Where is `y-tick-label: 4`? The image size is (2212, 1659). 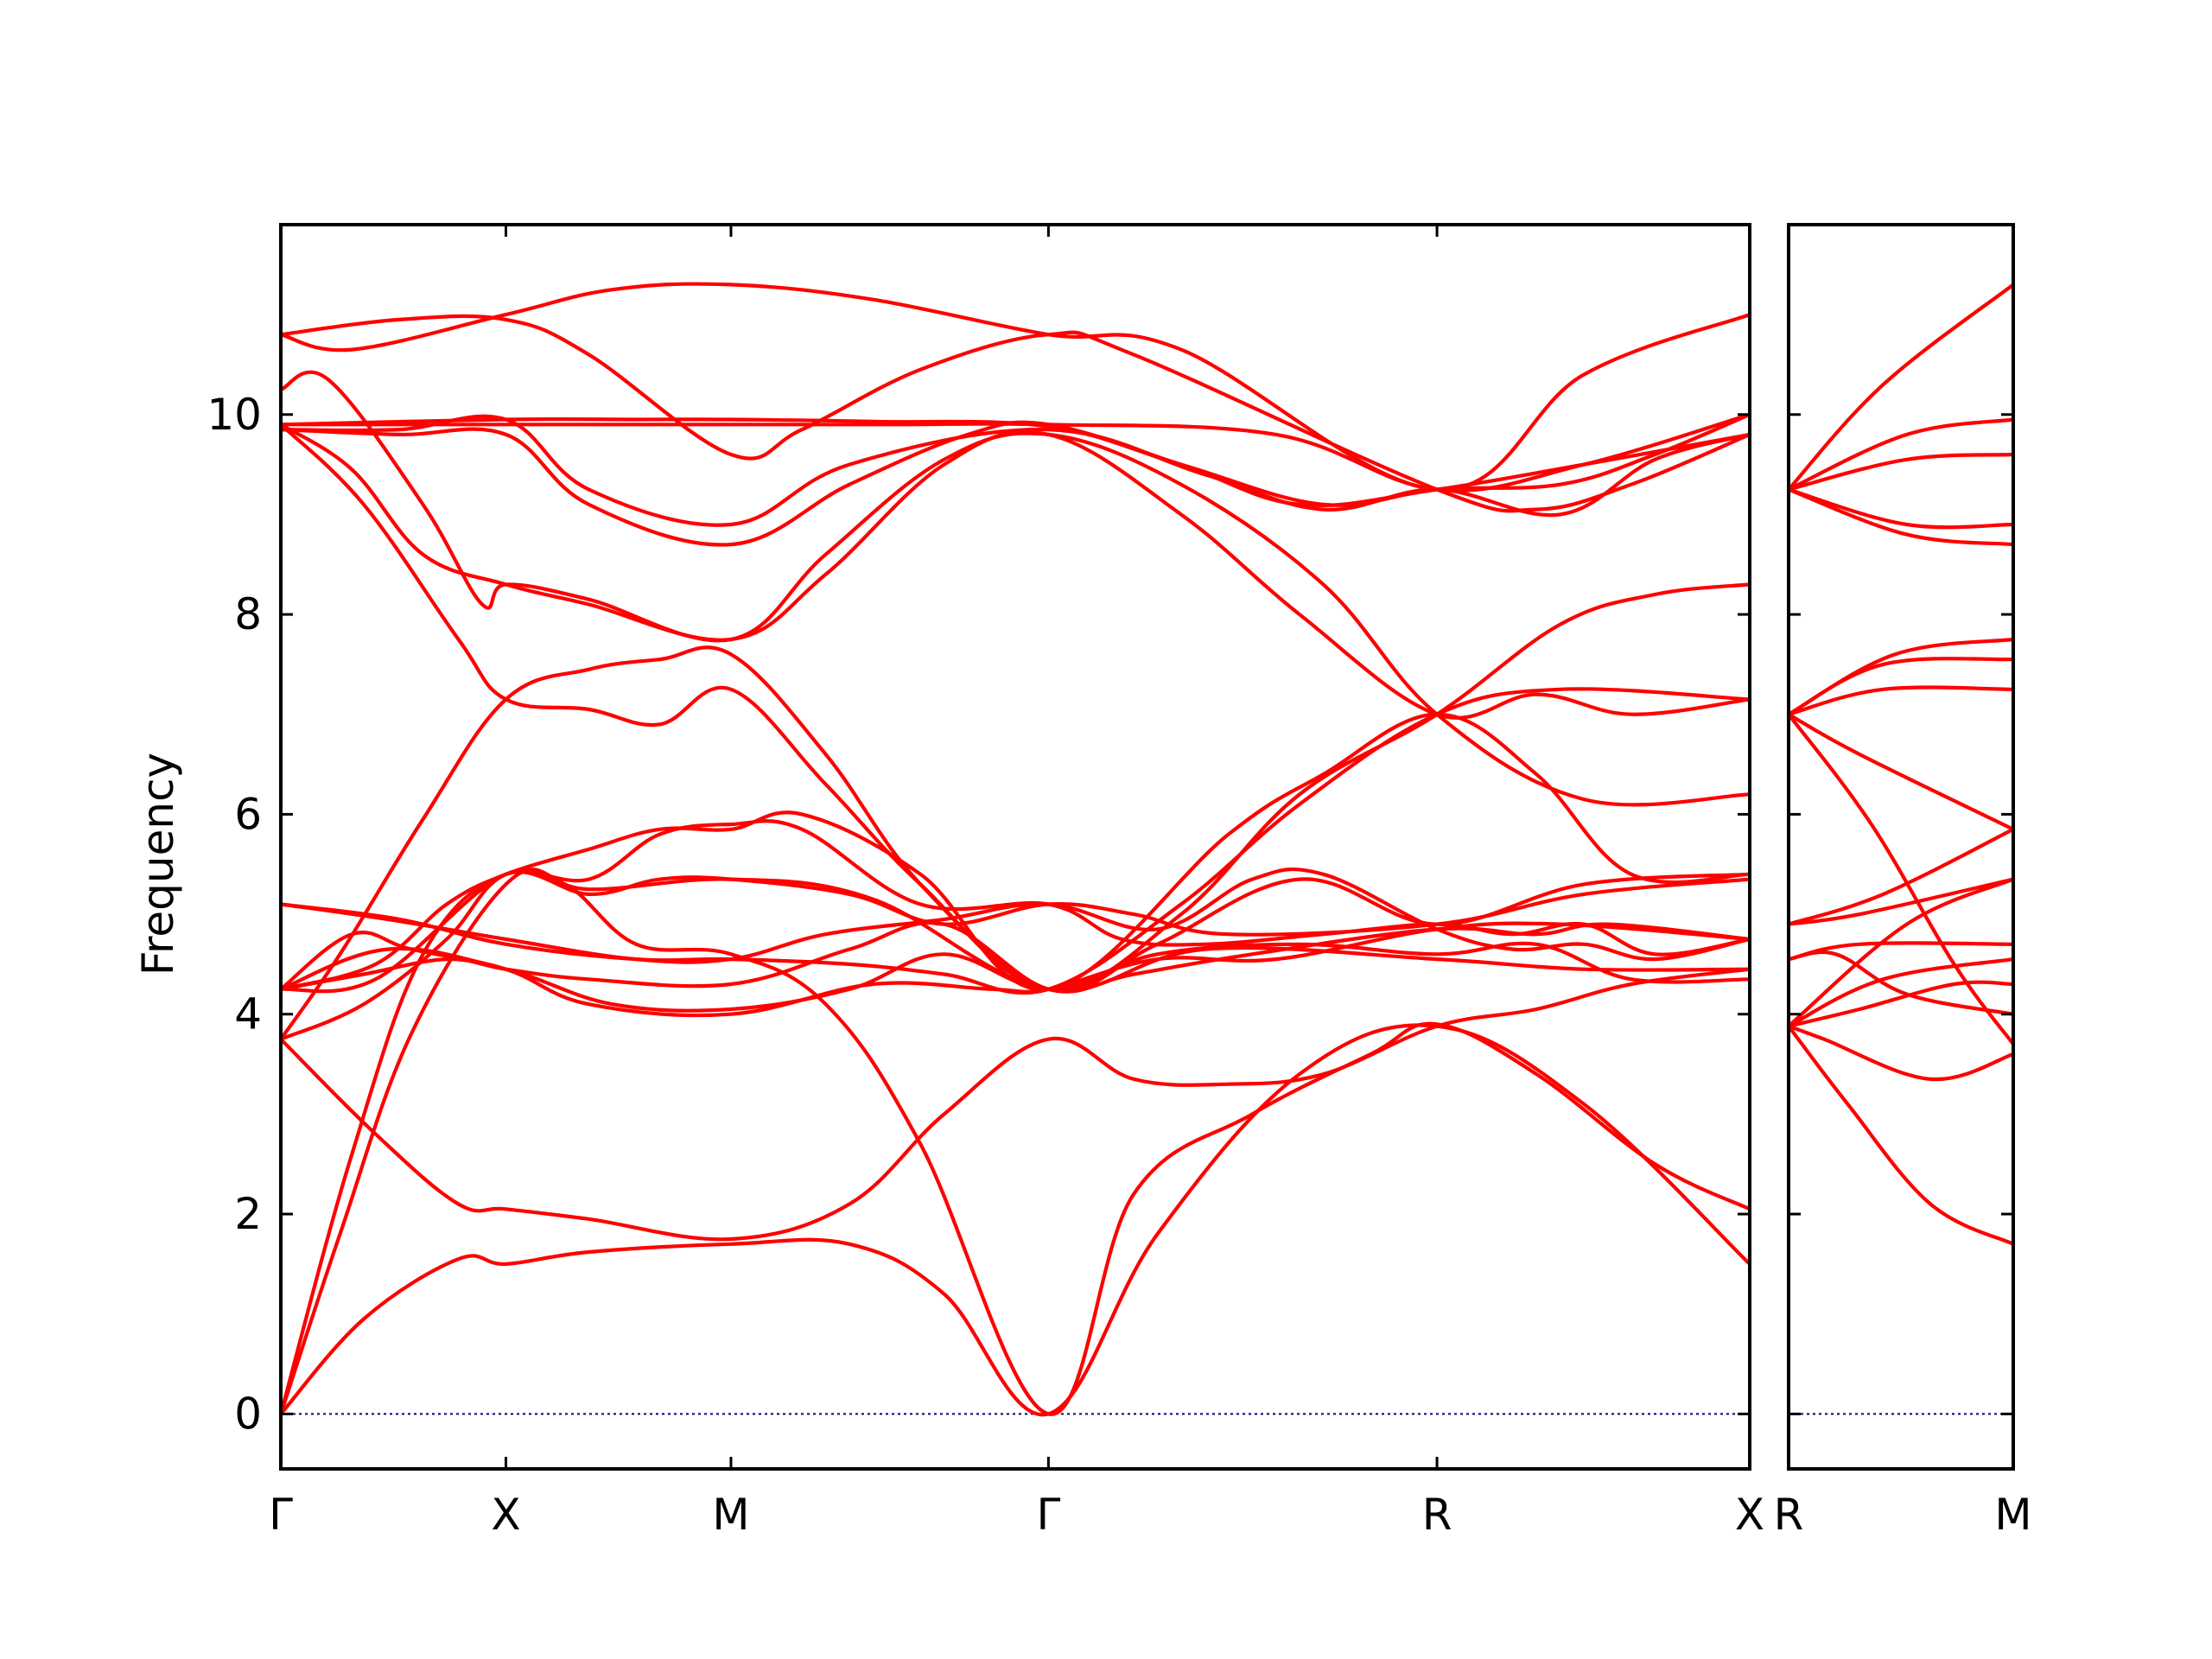
y-tick-label: 4 is located at coordinates (248, 1014).